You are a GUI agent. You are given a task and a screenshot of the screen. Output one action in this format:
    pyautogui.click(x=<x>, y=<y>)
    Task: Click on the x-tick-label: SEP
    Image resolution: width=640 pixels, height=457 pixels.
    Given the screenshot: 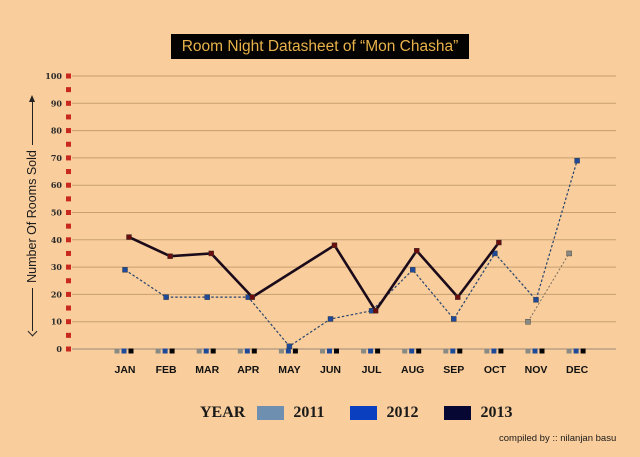 What is the action you would take?
    pyautogui.click(x=453, y=370)
    